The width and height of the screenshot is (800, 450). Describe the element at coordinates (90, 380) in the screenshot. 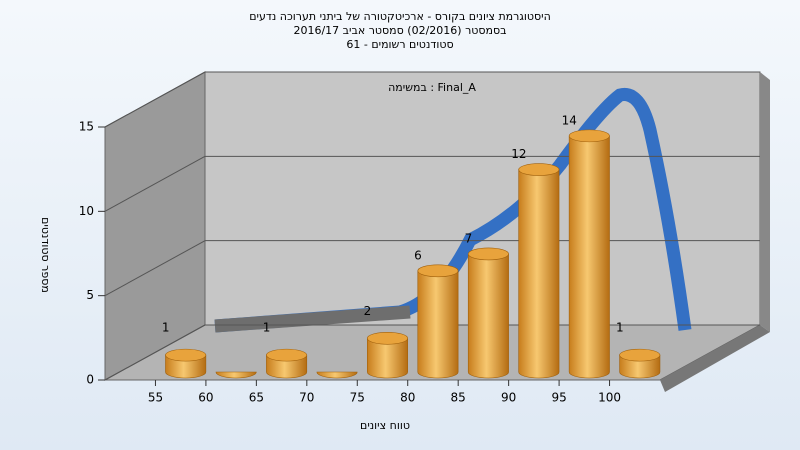

I see `y-tick-label: 0` at that location.